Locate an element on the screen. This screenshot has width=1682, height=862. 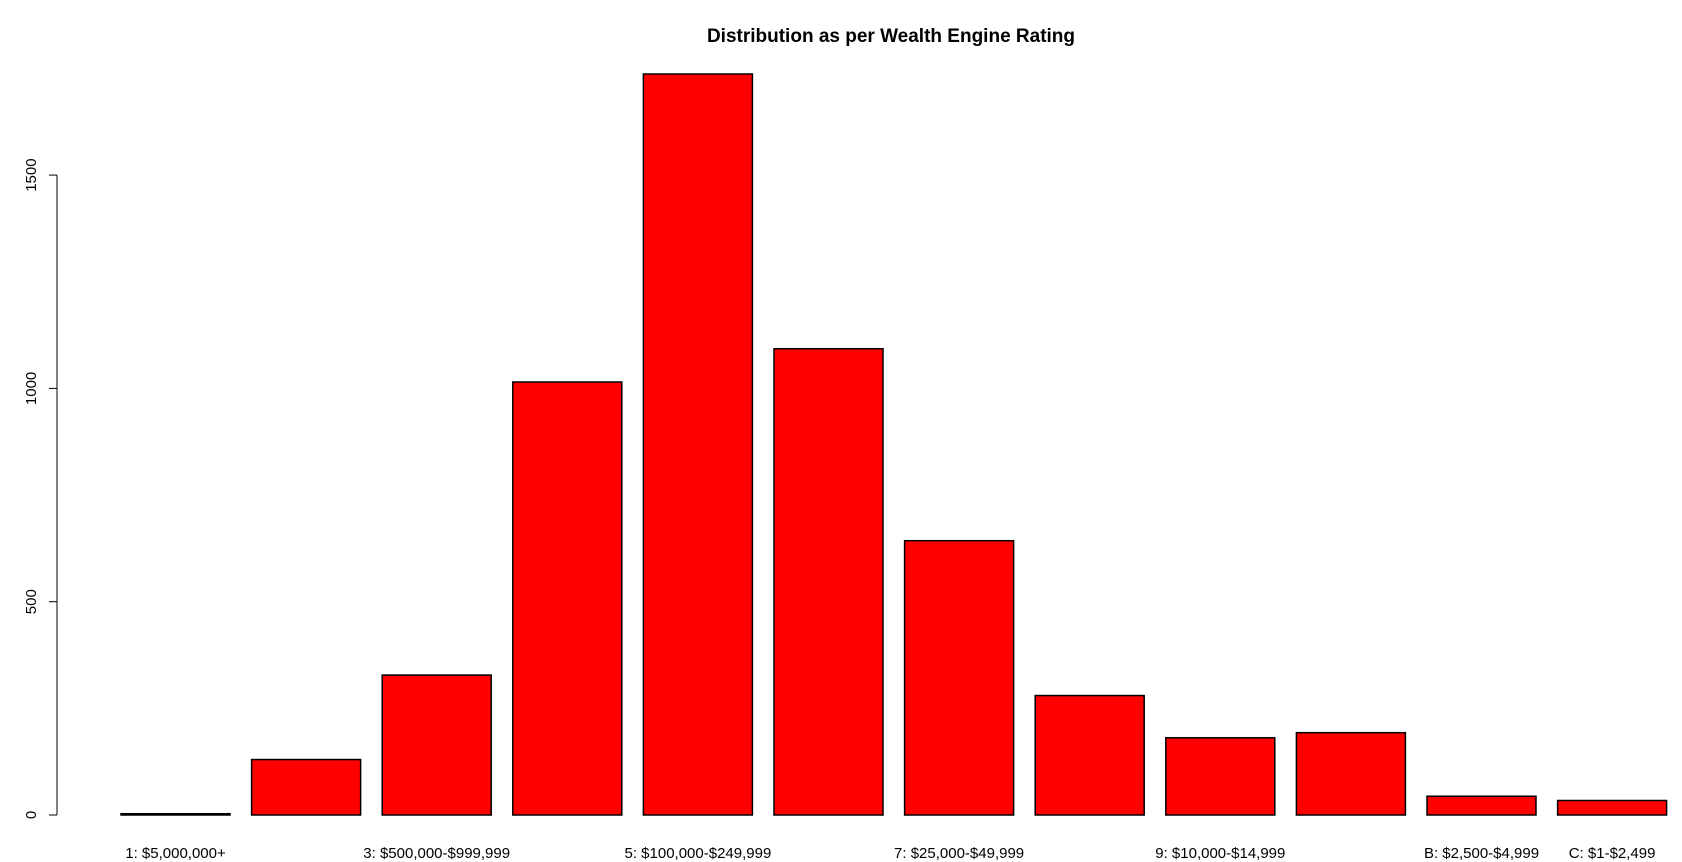
x-tick-label: 3: $500,000-$999,999 is located at coordinates (436, 853).